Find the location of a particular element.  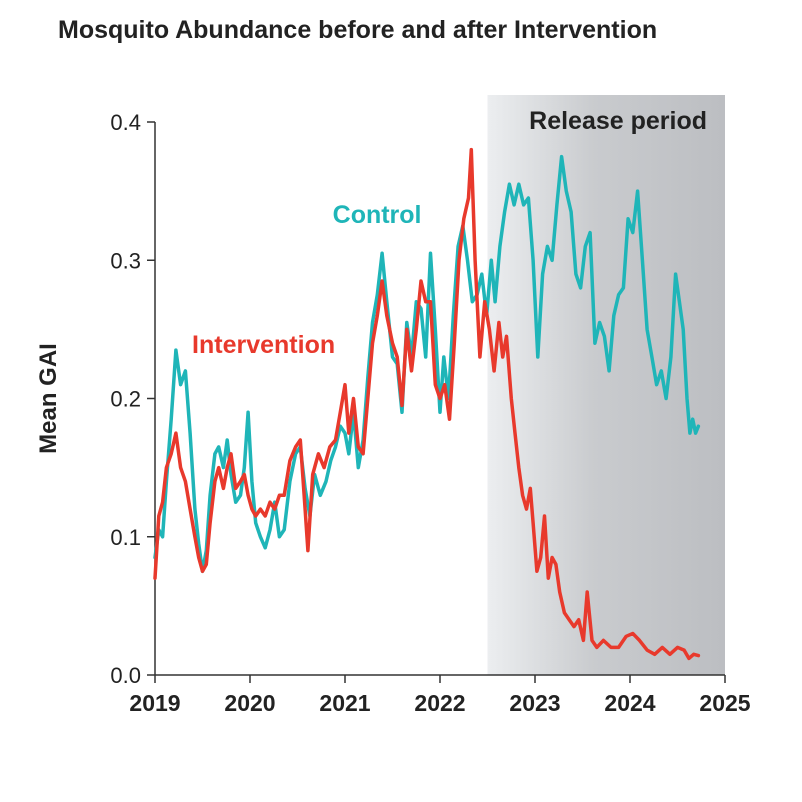

release-period-label: Release period is located at coordinates (618, 121).